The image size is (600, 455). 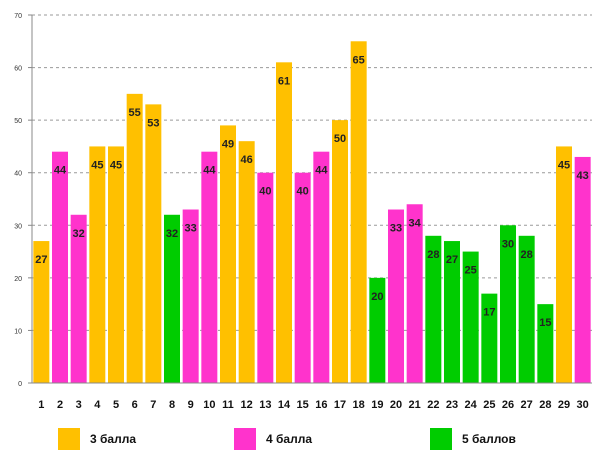 What do you see at coordinates (377, 297) in the screenshot?
I see `value-label-19: 20` at bounding box center [377, 297].